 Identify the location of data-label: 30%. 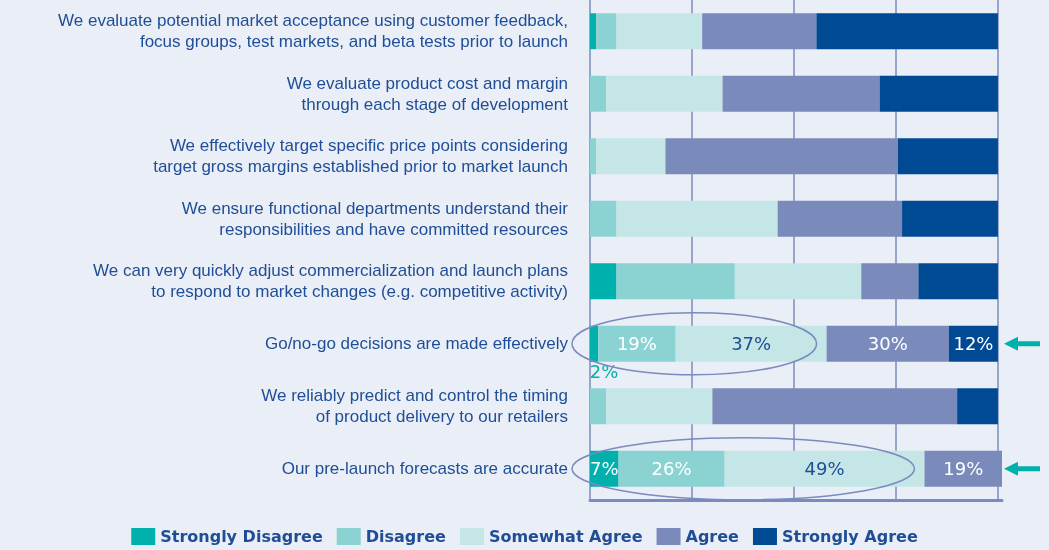
(887, 344).